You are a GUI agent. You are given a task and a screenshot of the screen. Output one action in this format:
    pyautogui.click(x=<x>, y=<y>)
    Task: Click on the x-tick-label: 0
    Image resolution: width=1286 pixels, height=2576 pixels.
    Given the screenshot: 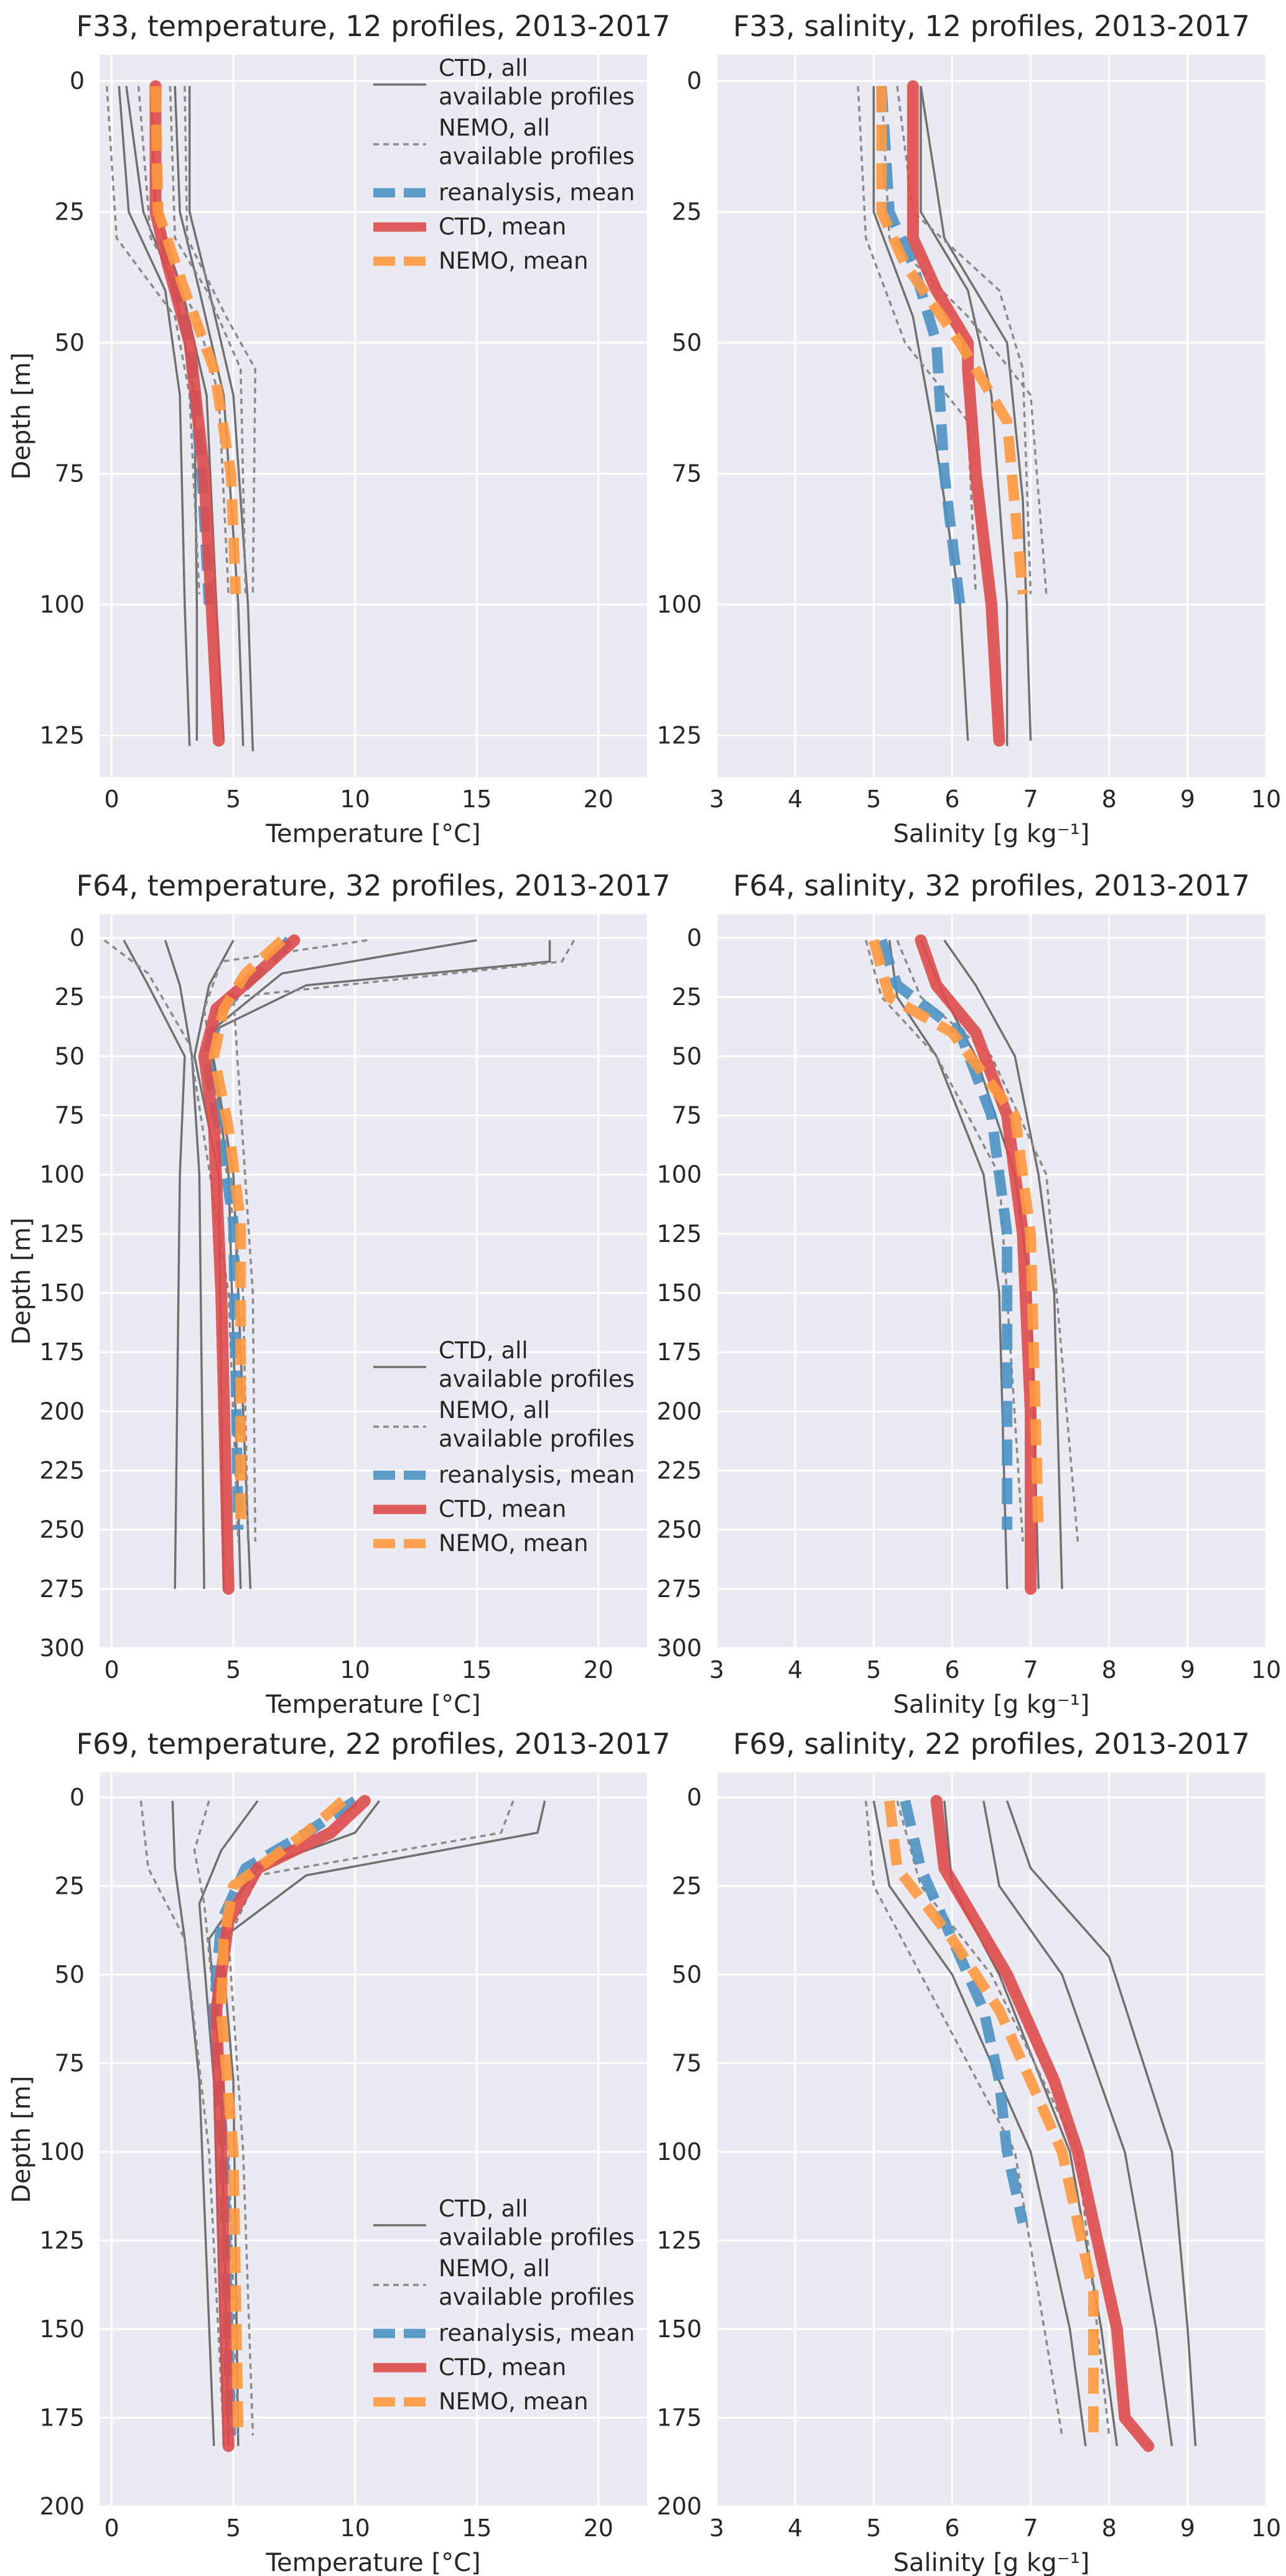 What is the action you would take?
    pyautogui.click(x=111, y=799)
    